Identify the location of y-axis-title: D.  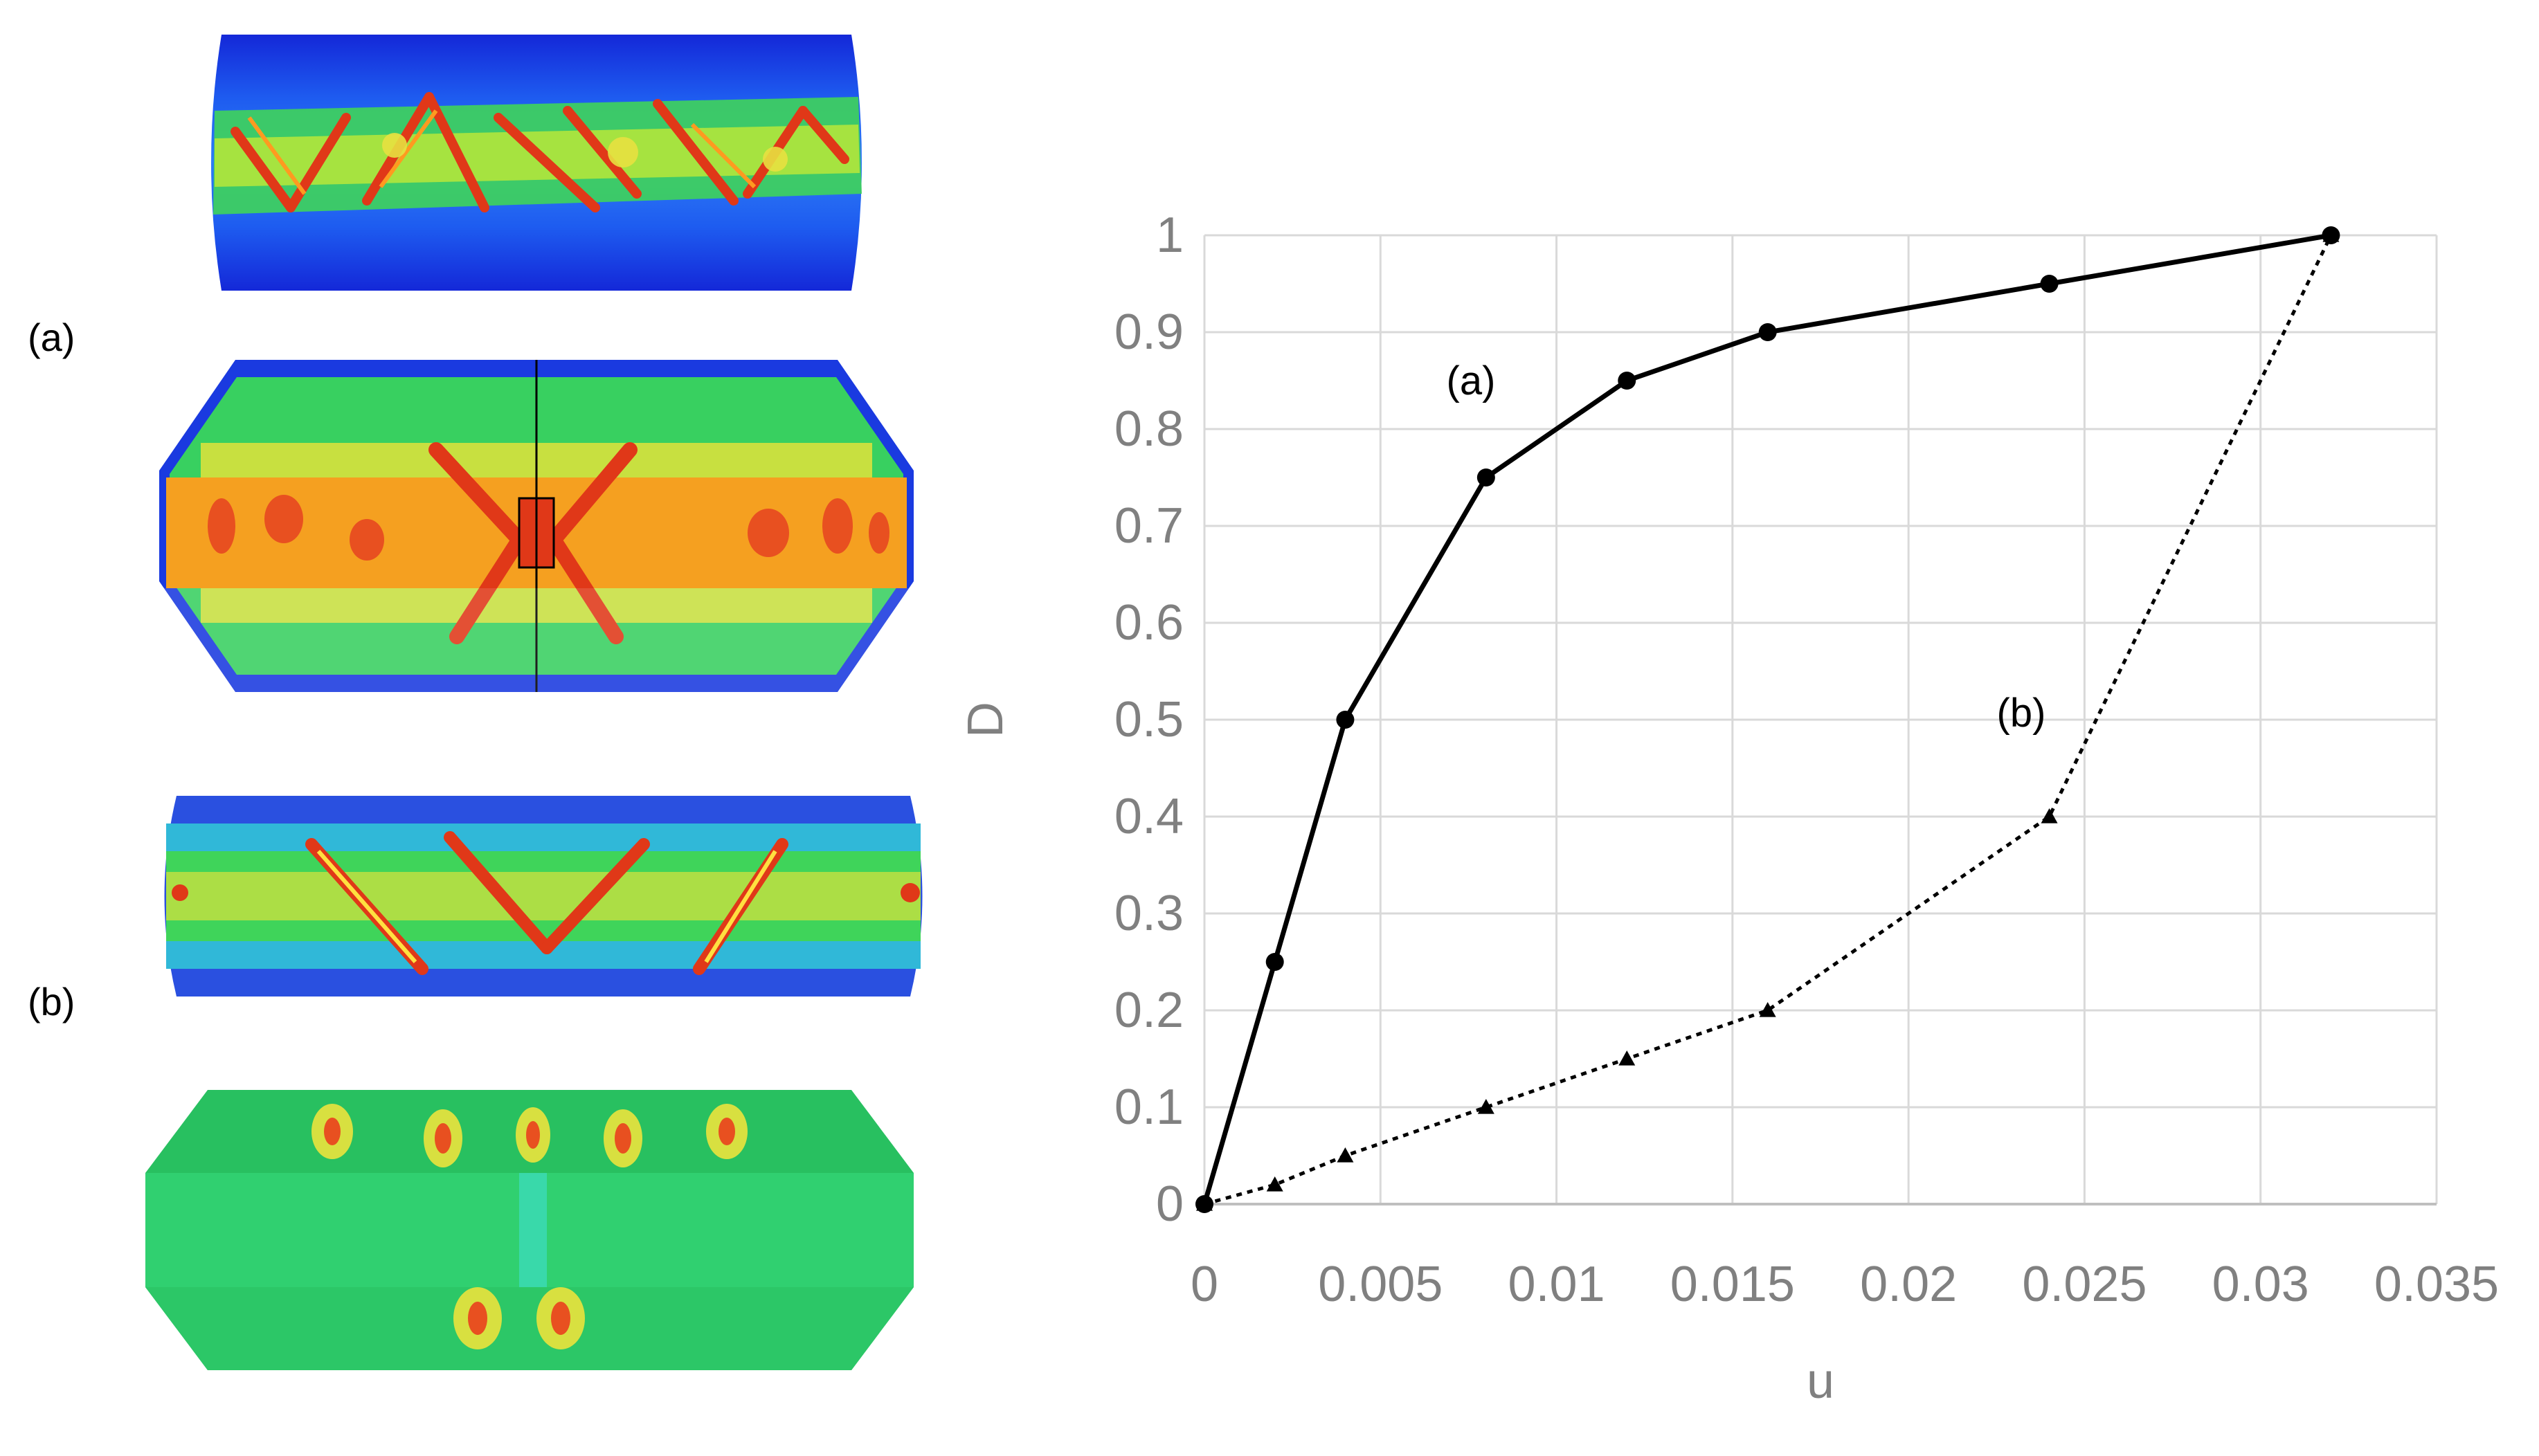
(985, 720).